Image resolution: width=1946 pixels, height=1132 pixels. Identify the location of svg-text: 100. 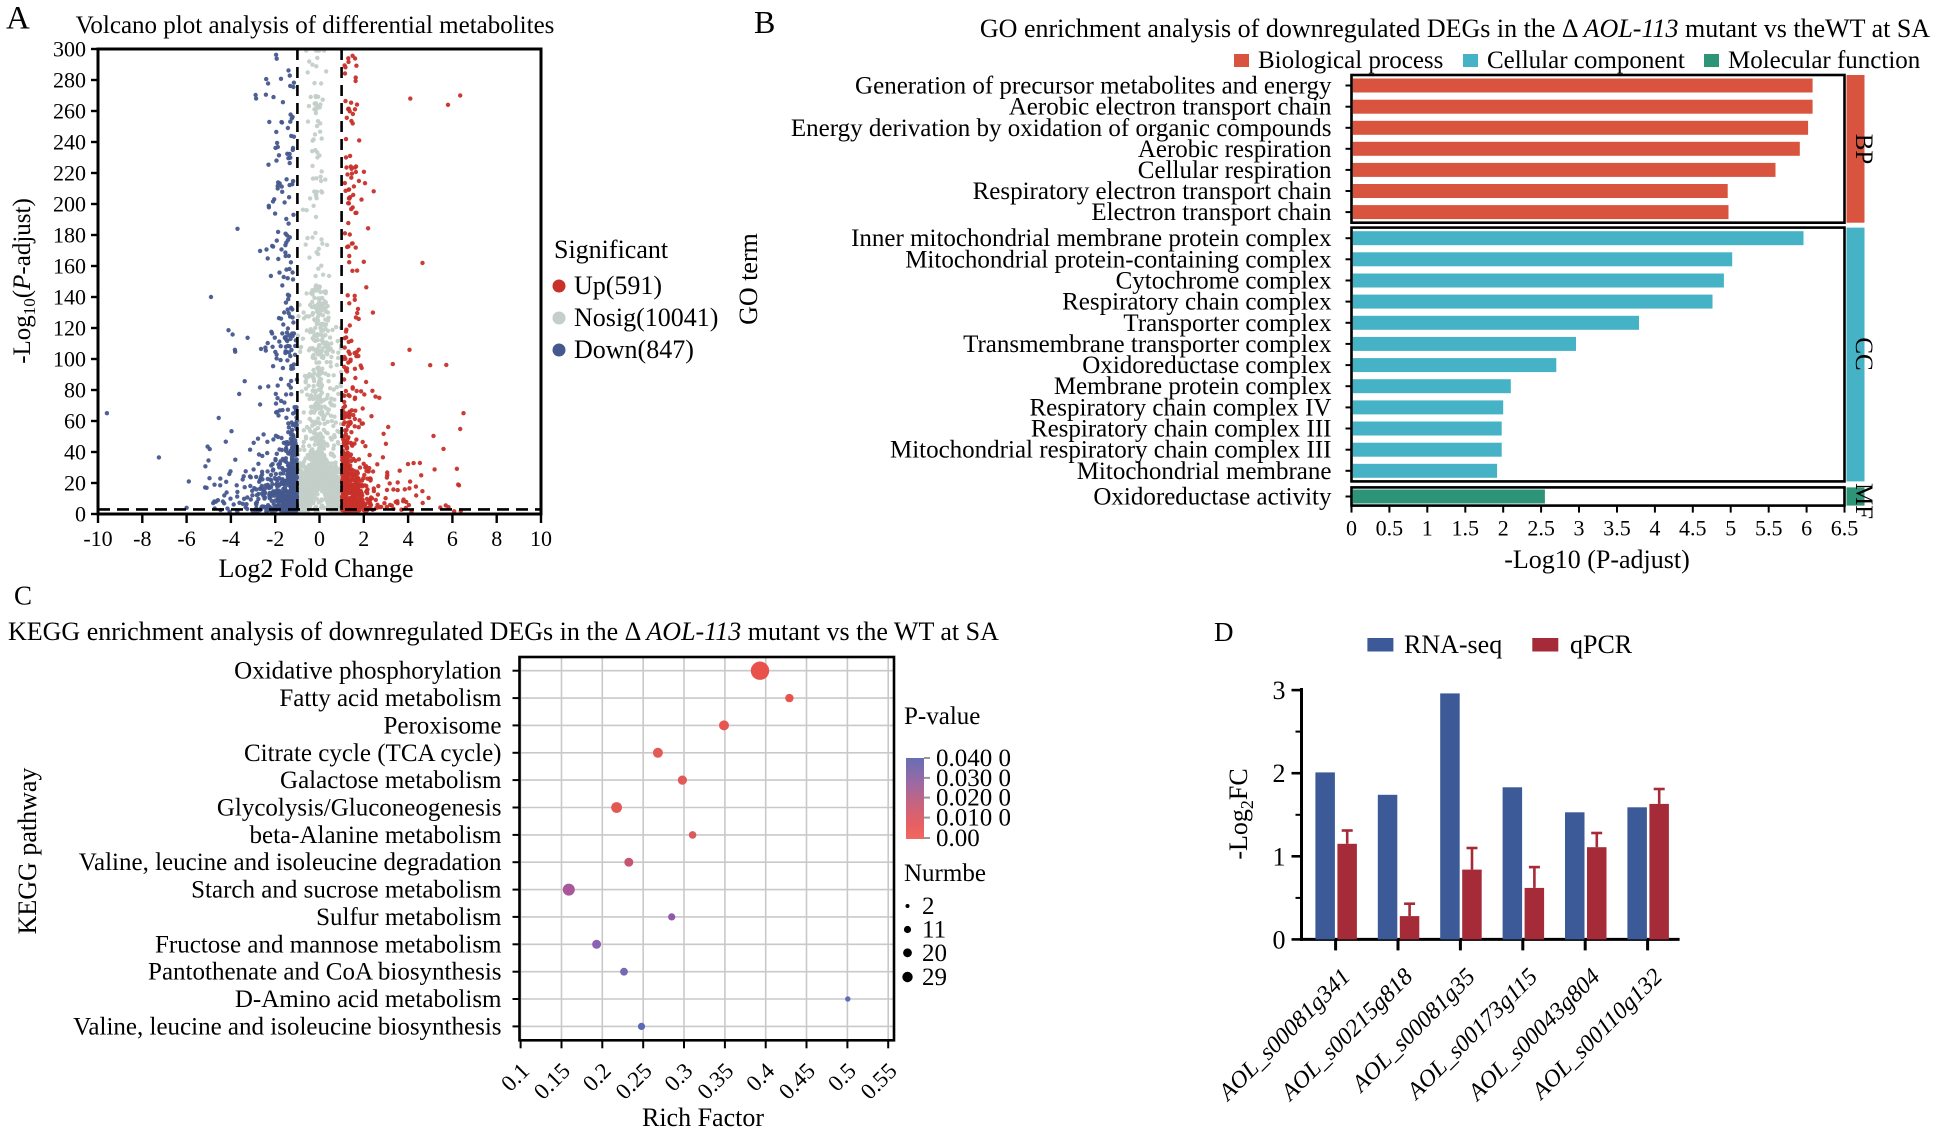
(69, 359).